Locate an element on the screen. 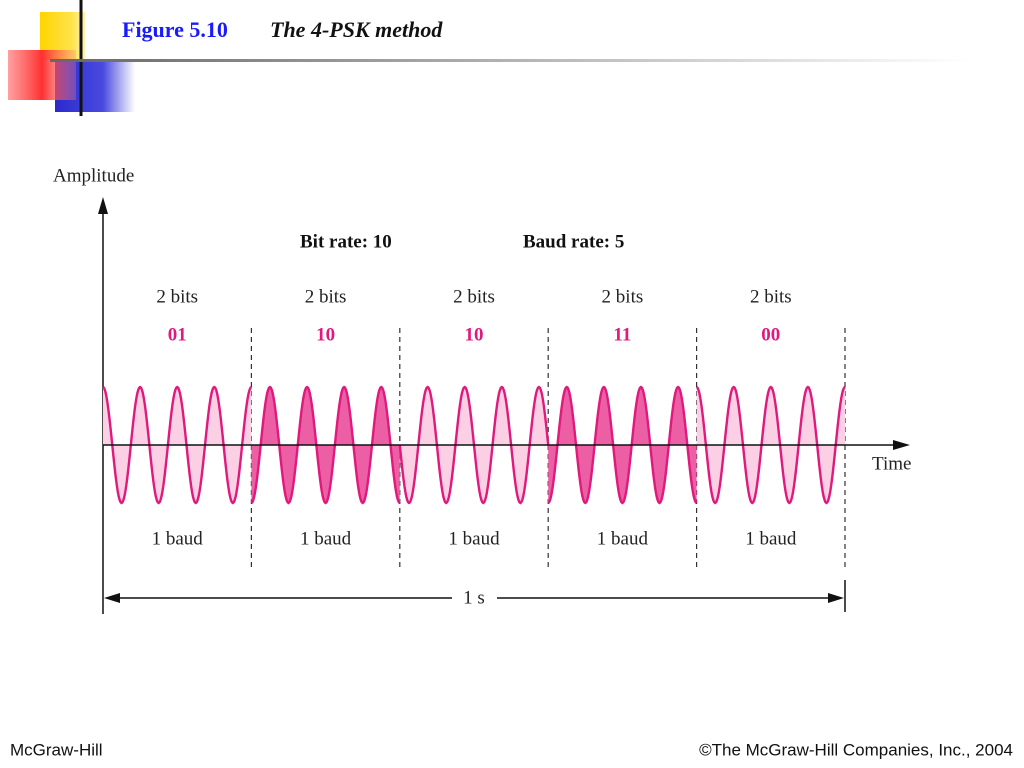  figure-label: Figure 5.10 is located at coordinates (175, 29).